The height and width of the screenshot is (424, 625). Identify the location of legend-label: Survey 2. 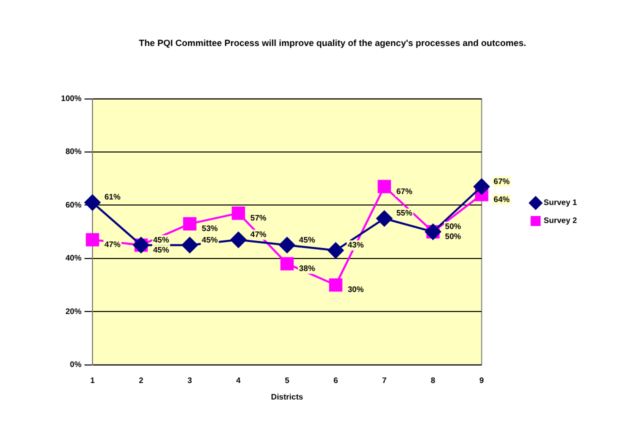
(561, 221).